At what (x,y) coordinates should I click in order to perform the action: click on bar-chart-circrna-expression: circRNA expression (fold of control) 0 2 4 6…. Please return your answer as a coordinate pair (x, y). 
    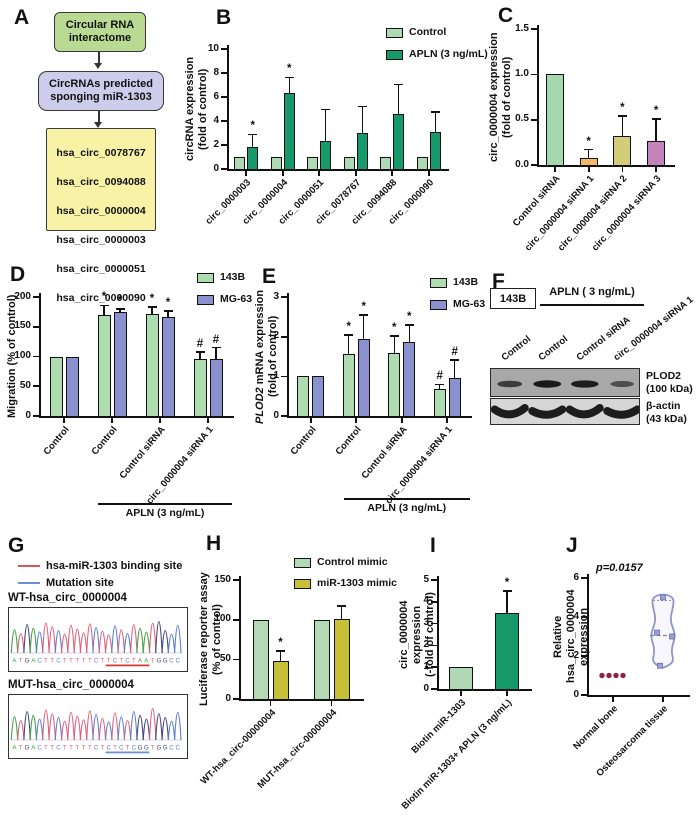
    Looking at the image, I should click on (335, 130).